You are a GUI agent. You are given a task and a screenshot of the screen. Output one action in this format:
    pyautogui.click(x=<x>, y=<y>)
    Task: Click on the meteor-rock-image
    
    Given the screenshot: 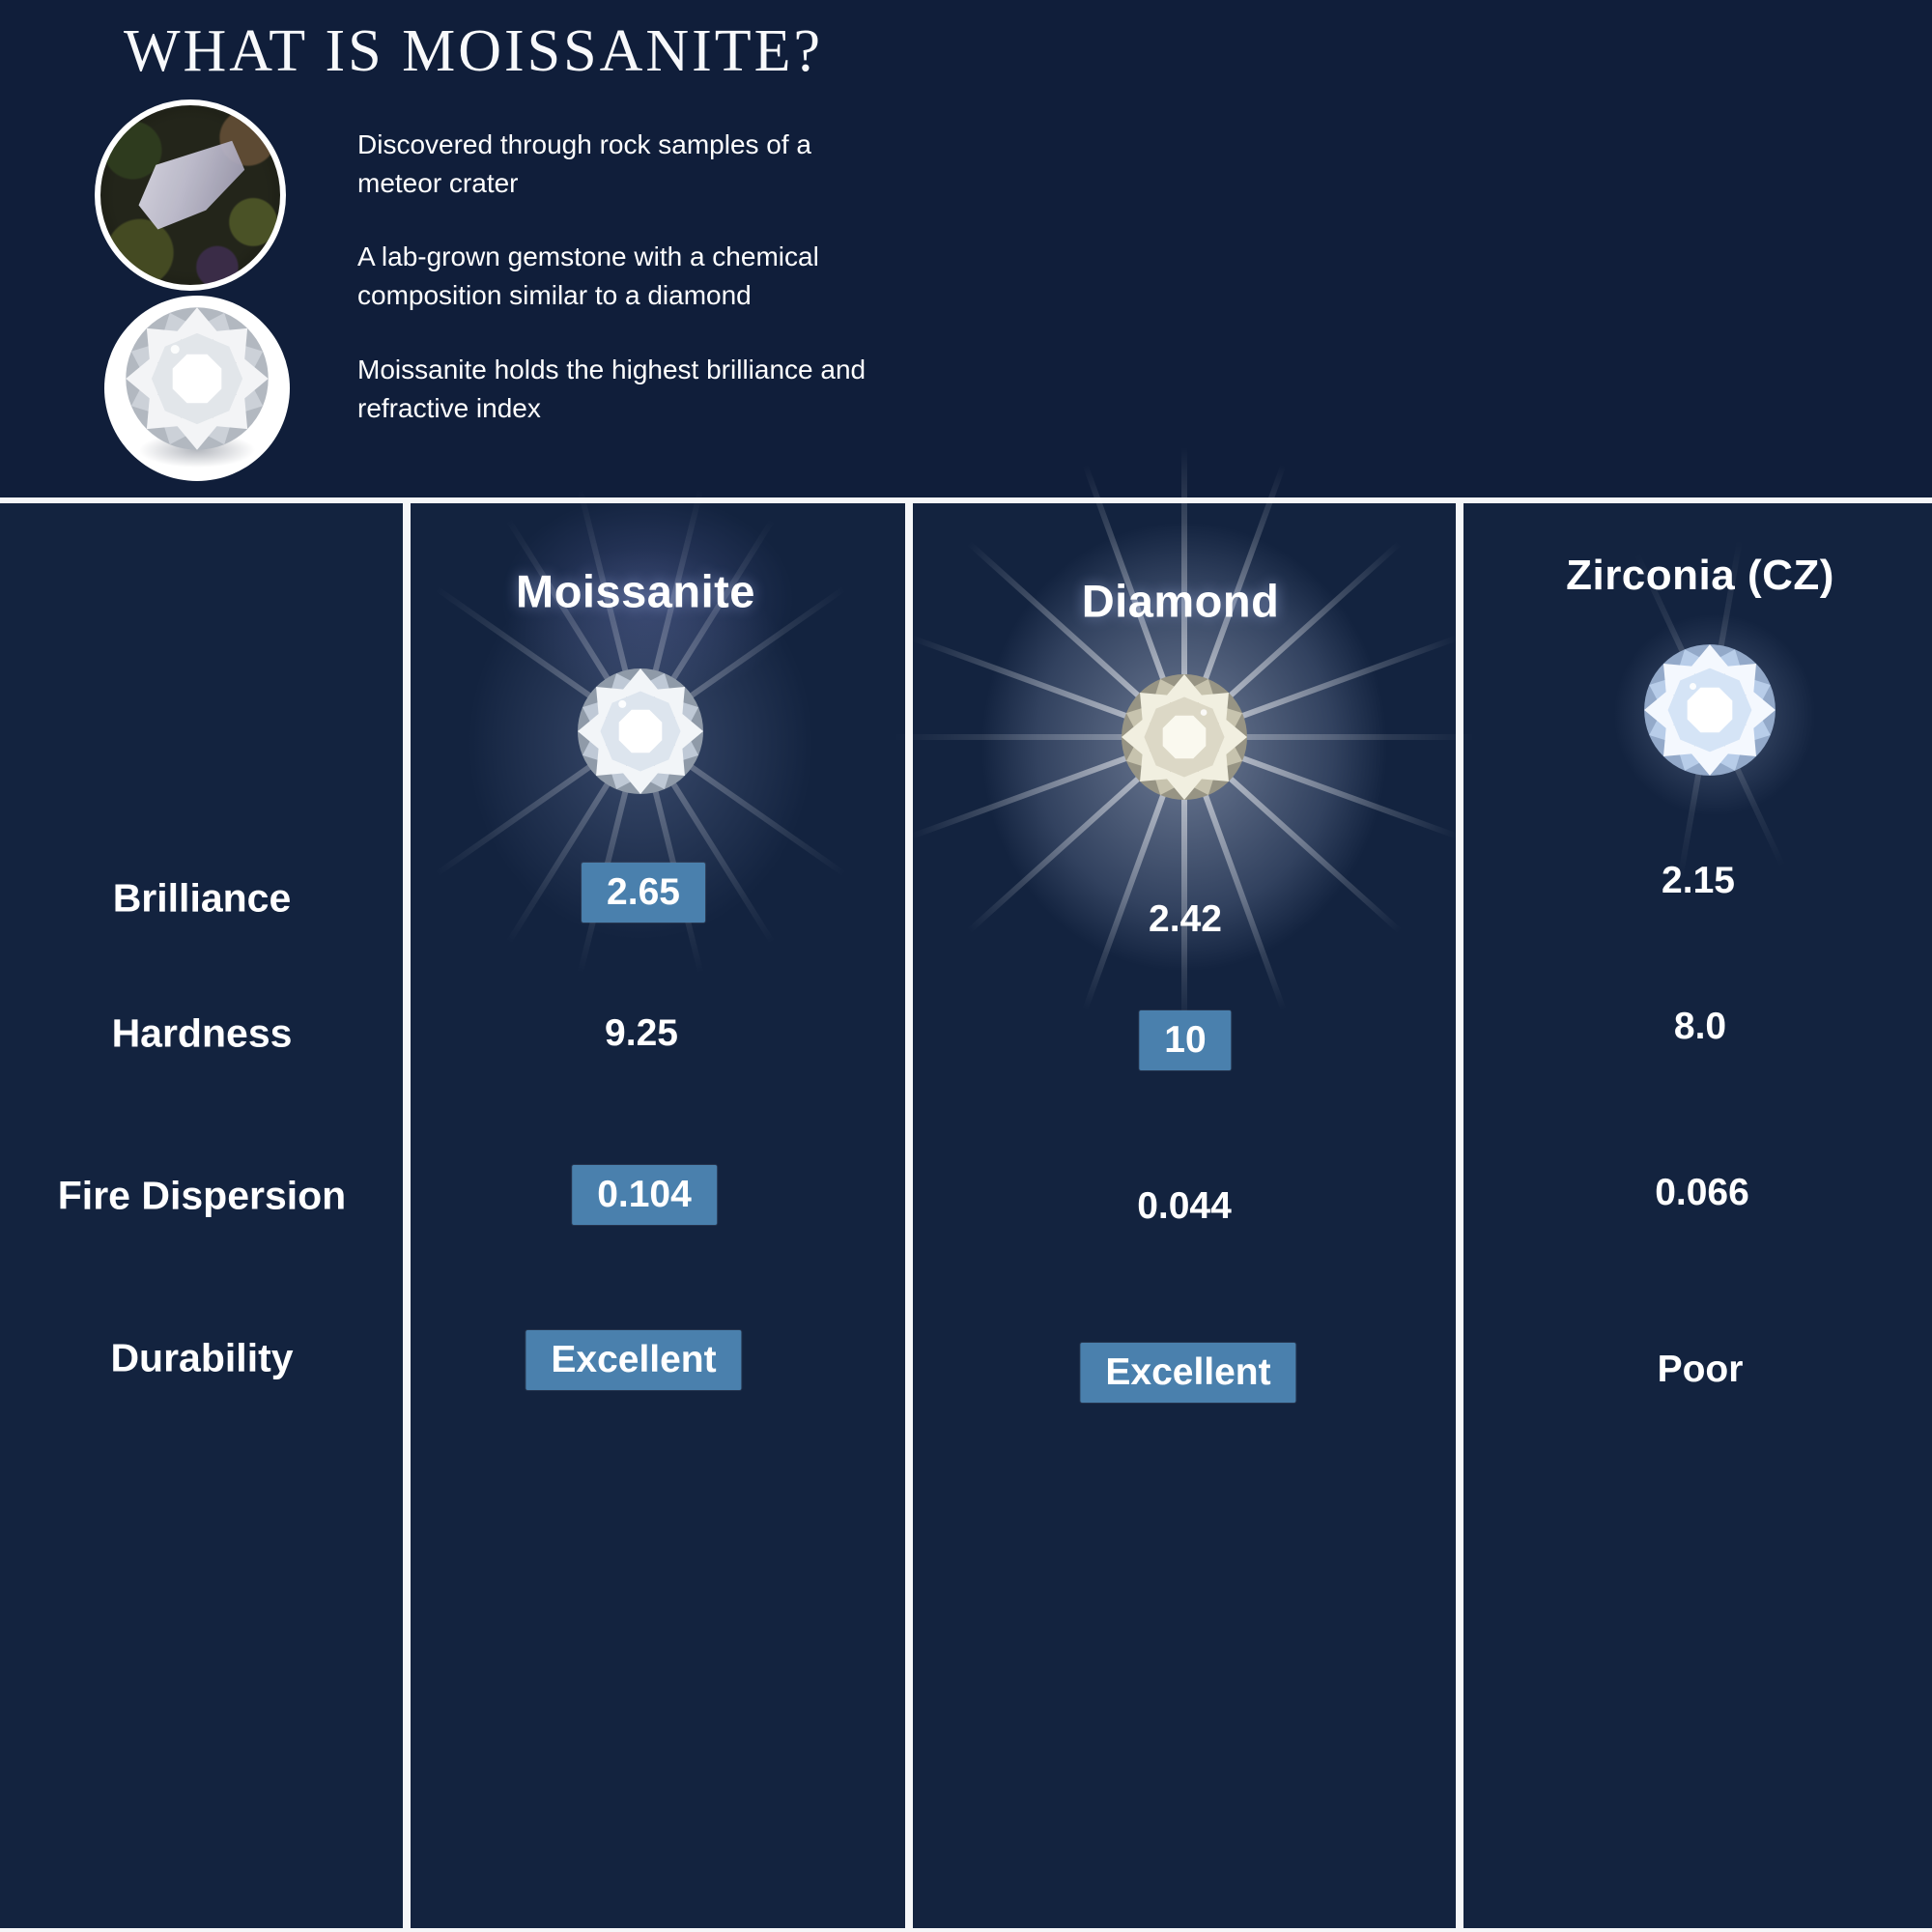 What is the action you would take?
    pyautogui.click(x=190, y=195)
    